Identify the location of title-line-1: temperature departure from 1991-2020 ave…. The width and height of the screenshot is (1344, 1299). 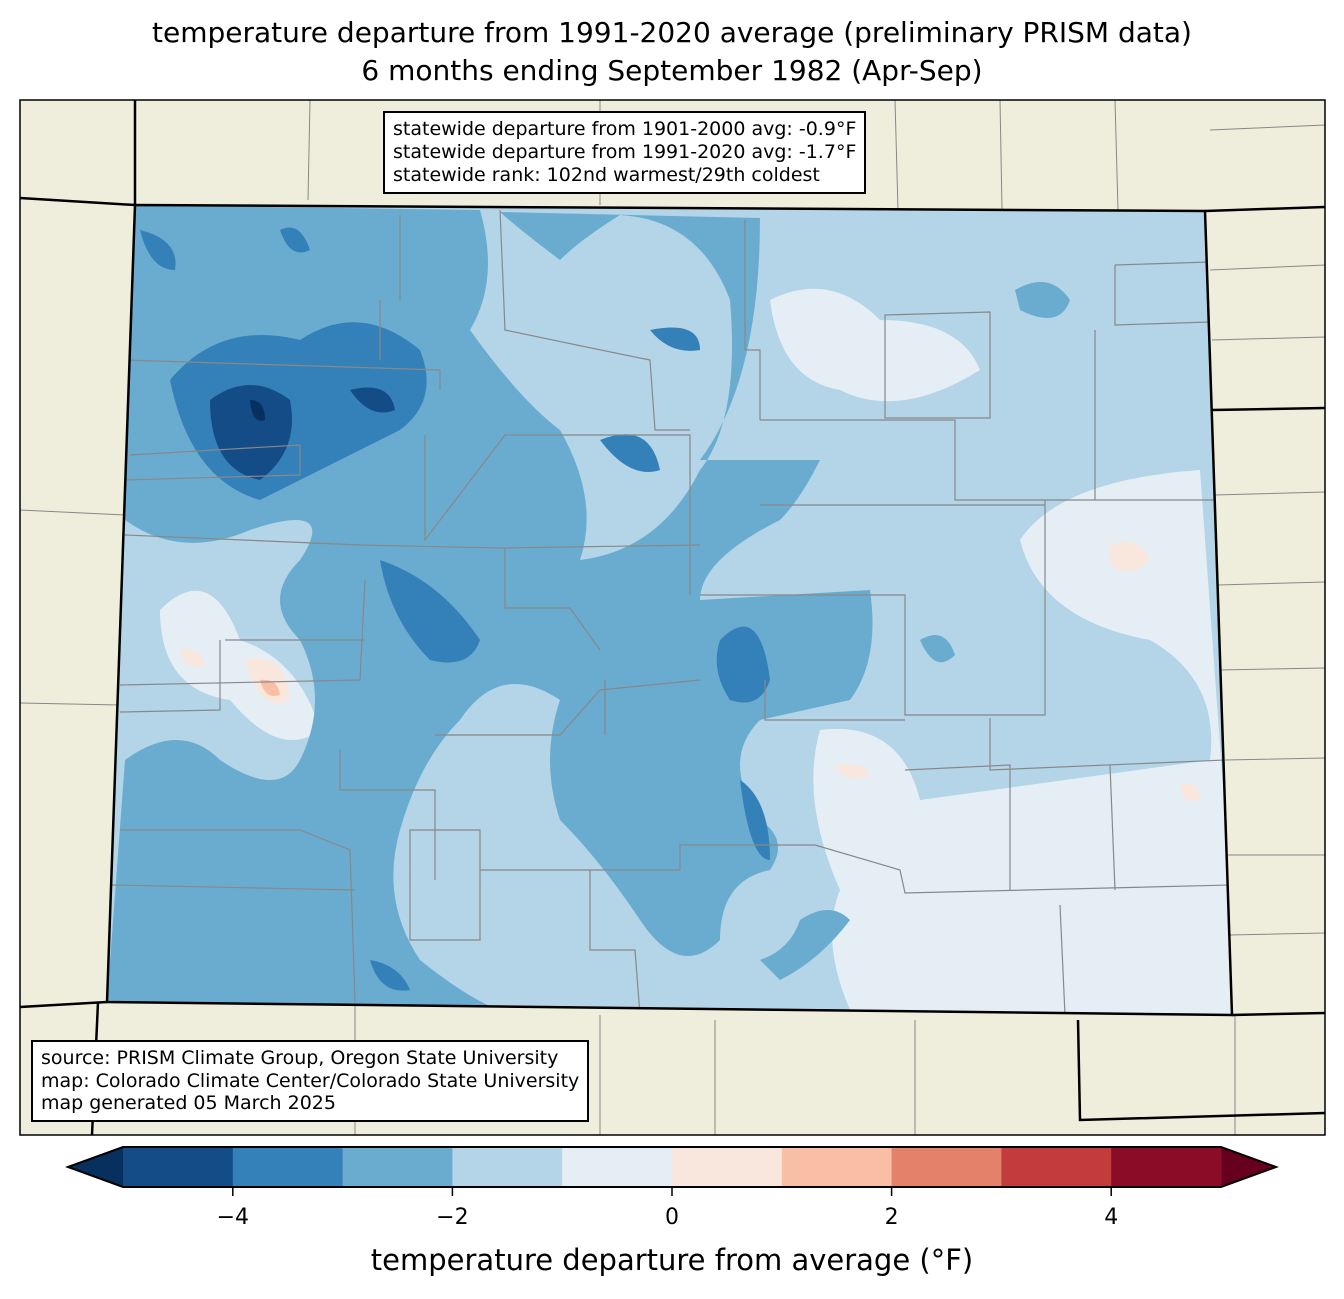
(672, 32).